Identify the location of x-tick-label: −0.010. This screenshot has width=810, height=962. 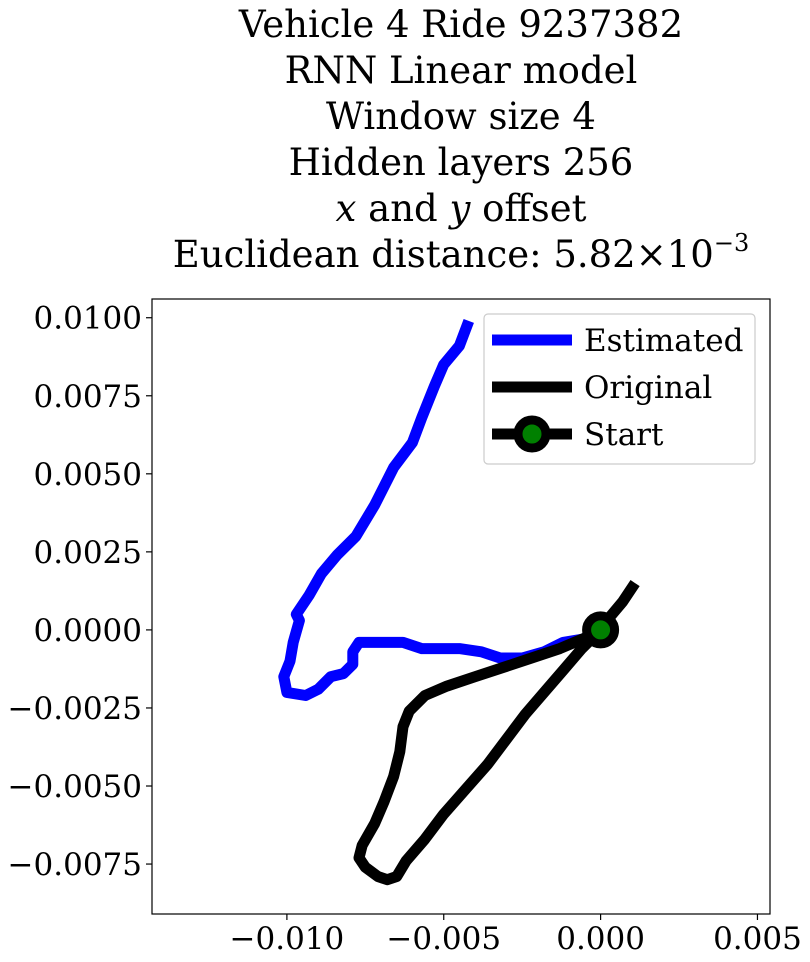
(287, 939).